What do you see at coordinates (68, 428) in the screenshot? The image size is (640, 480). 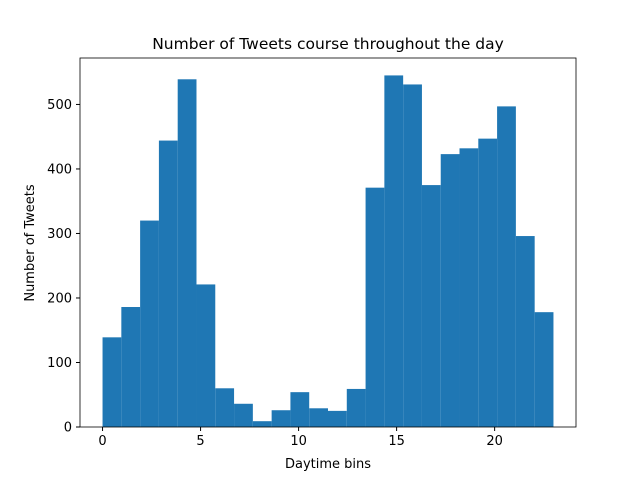 I see `y-tick-label: 0` at bounding box center [68, 428].